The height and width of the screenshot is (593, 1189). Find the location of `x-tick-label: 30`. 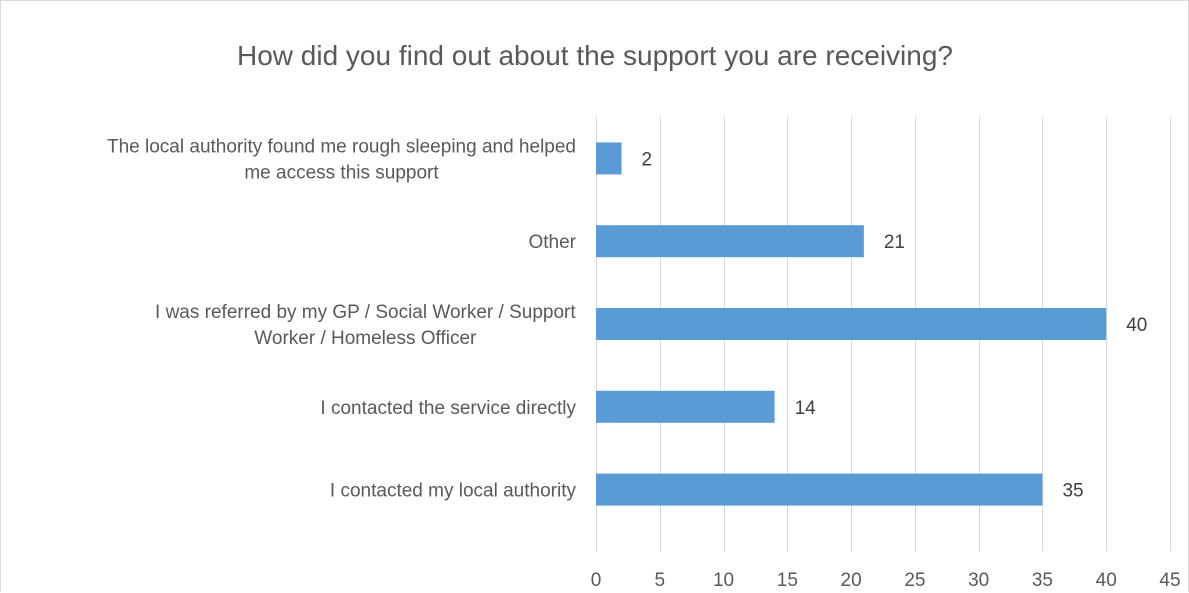

x-tick-label: 30 is located at coordinates (978, 580).